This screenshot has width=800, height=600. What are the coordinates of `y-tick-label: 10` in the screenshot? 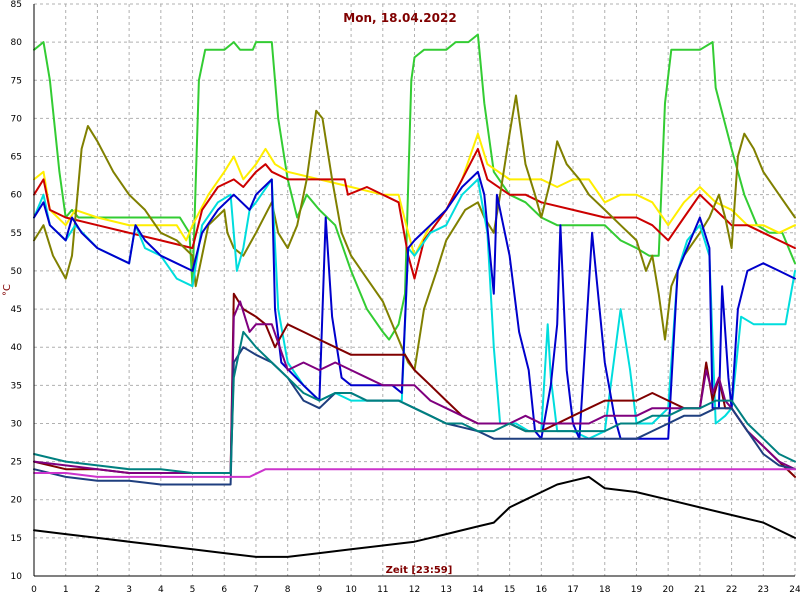 It's located at (17, 577).